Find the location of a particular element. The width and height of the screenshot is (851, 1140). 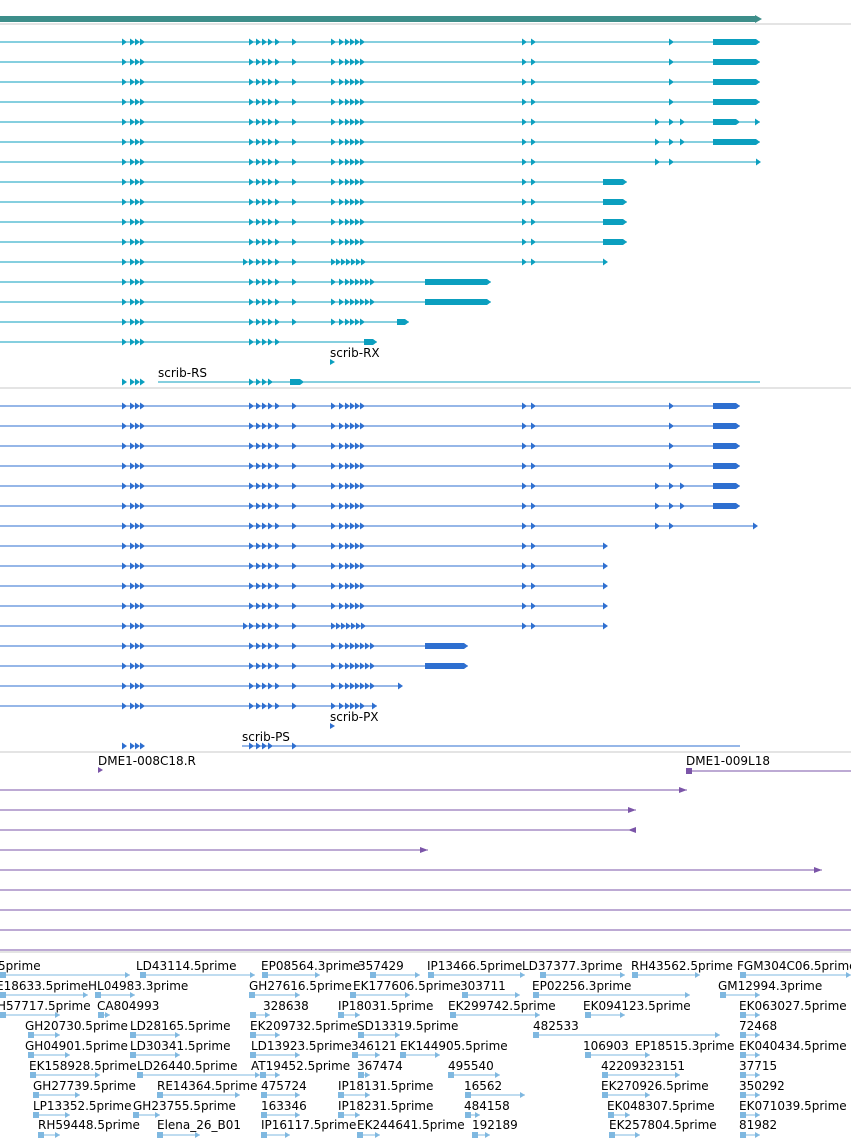

est-label: LD37377.3prime is located at coordinates (572, 966).